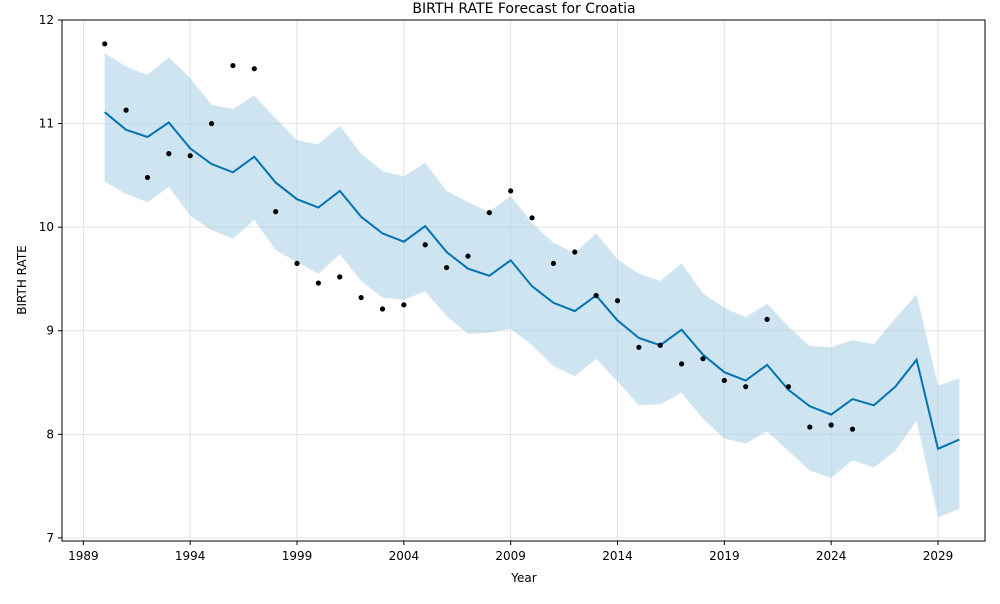 Image resolution: width=1000 pixels, height=604 pixels. What do you see at coordinates (190, 556) in the screenshot?
I see `x-tick-label: 1994` at bounding box center [190, 556].